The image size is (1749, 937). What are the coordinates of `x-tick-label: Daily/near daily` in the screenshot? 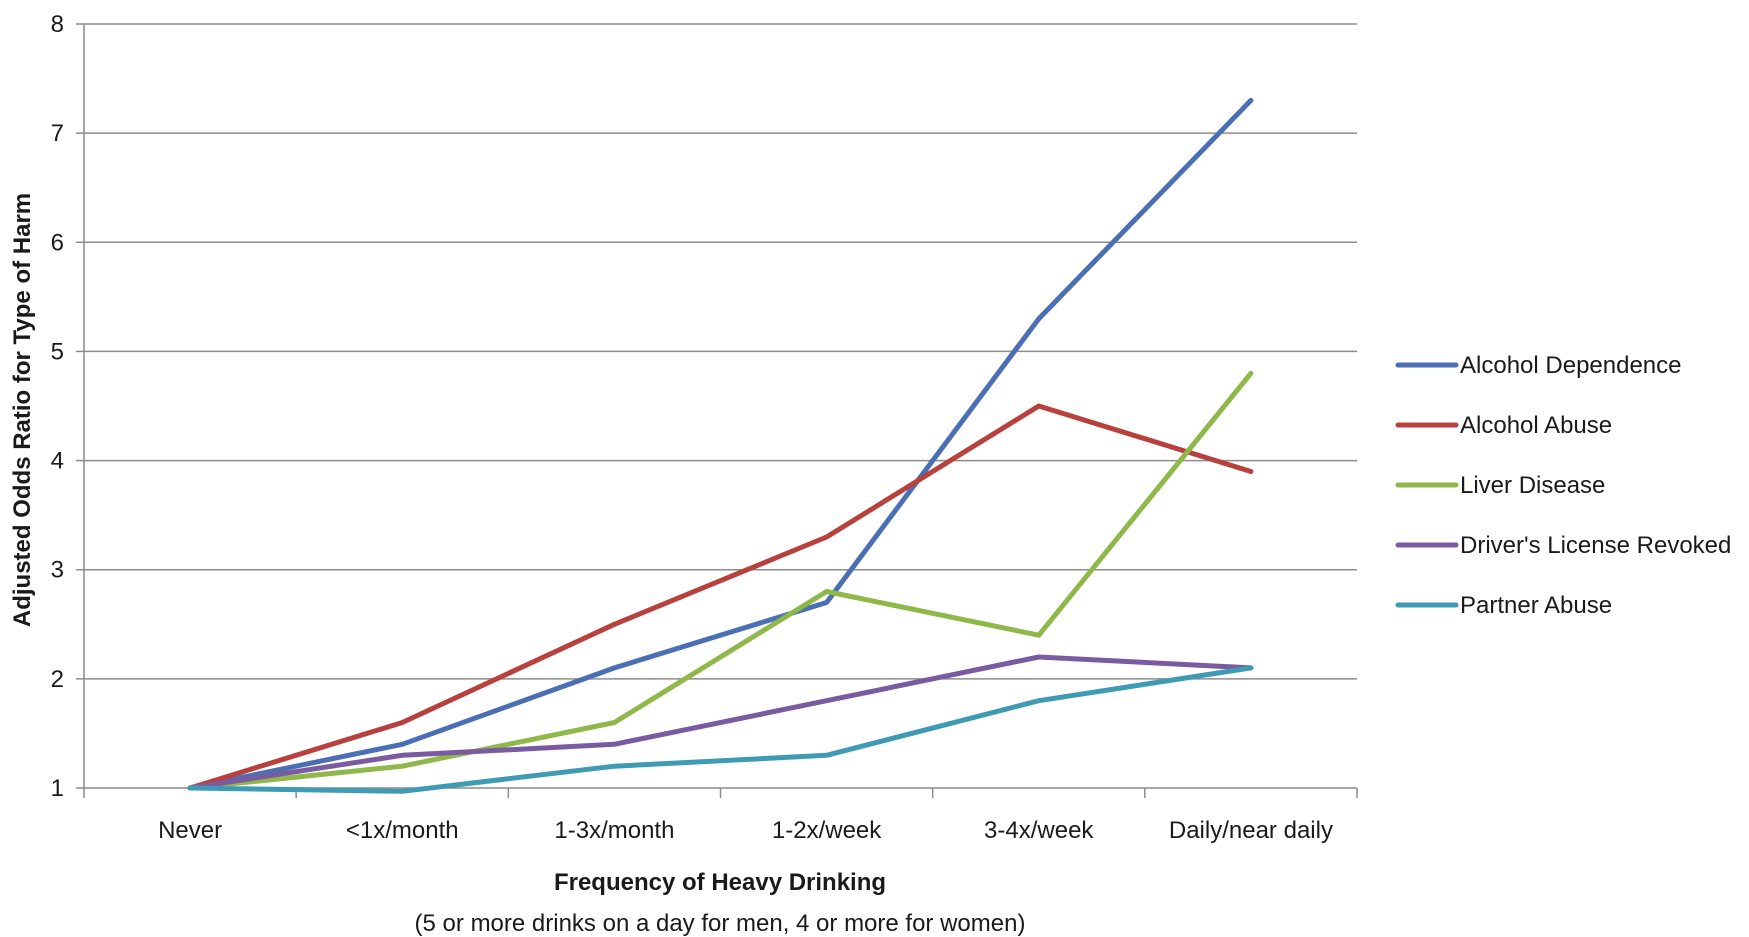 It's located at (1251, 830).